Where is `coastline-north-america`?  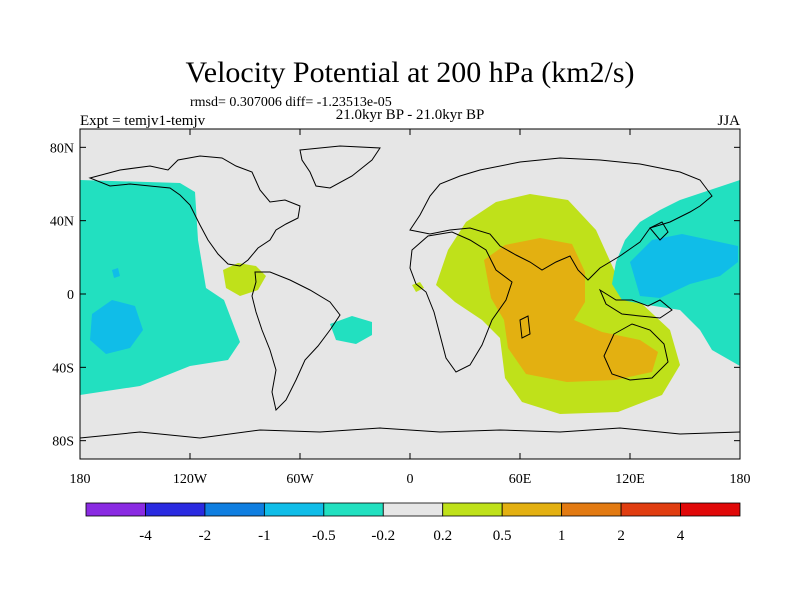 coastline-north-america is located at coordinates (194, 211).